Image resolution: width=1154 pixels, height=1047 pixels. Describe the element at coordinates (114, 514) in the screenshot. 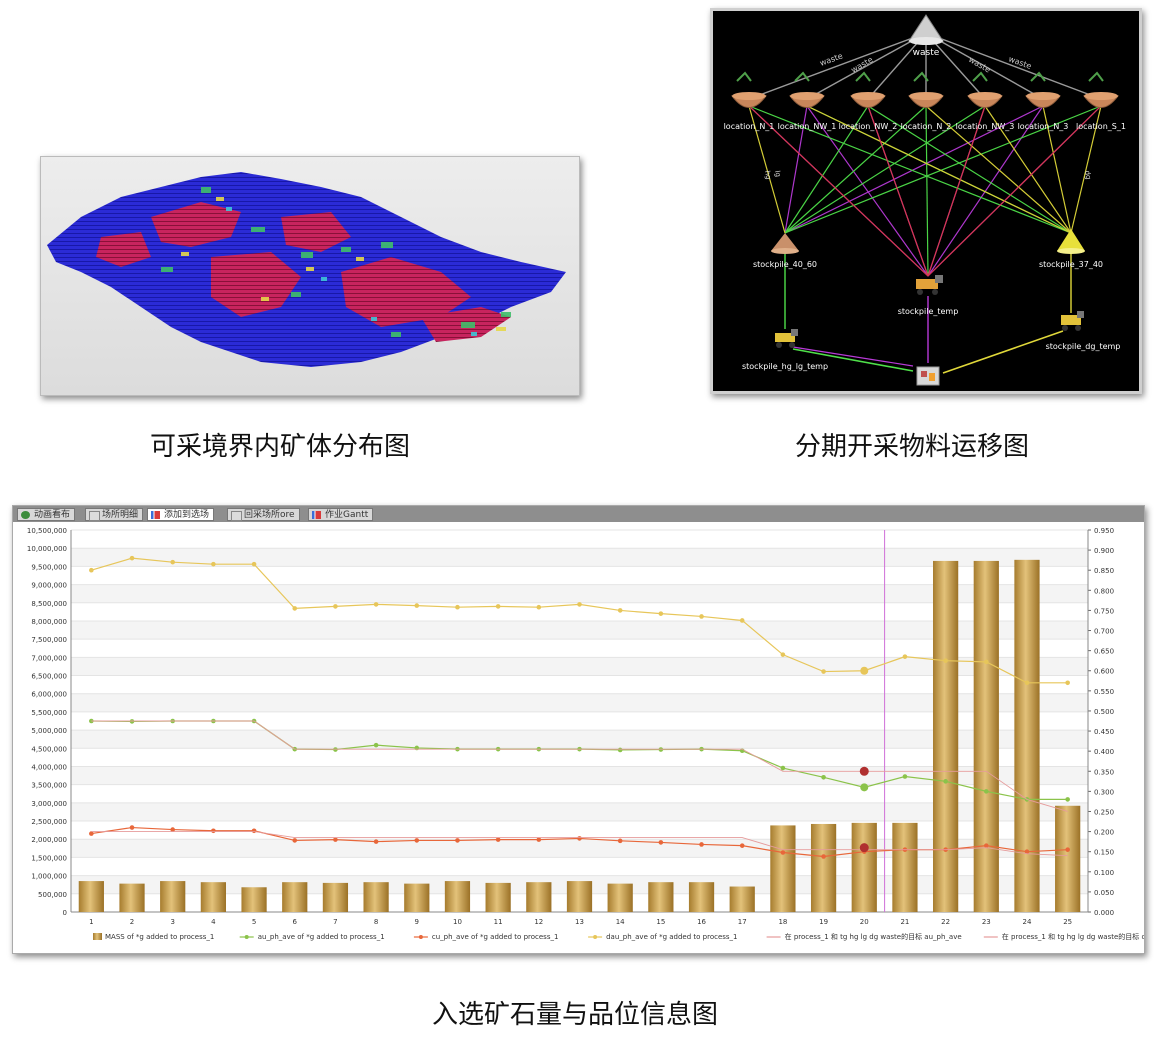

I see `tab-site-detail: 场所明细` at that location.